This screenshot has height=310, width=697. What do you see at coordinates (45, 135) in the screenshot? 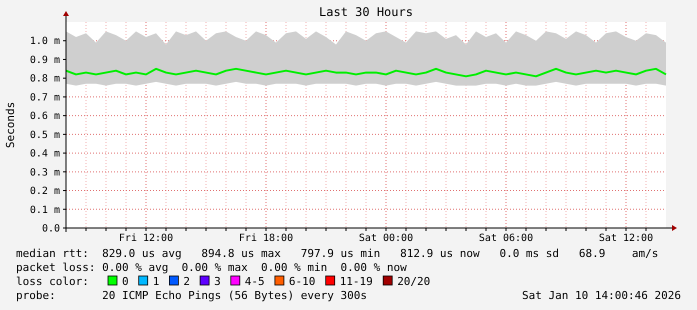
I see `y-tick-label: 0.5 m` at bounding box center [45, 135].